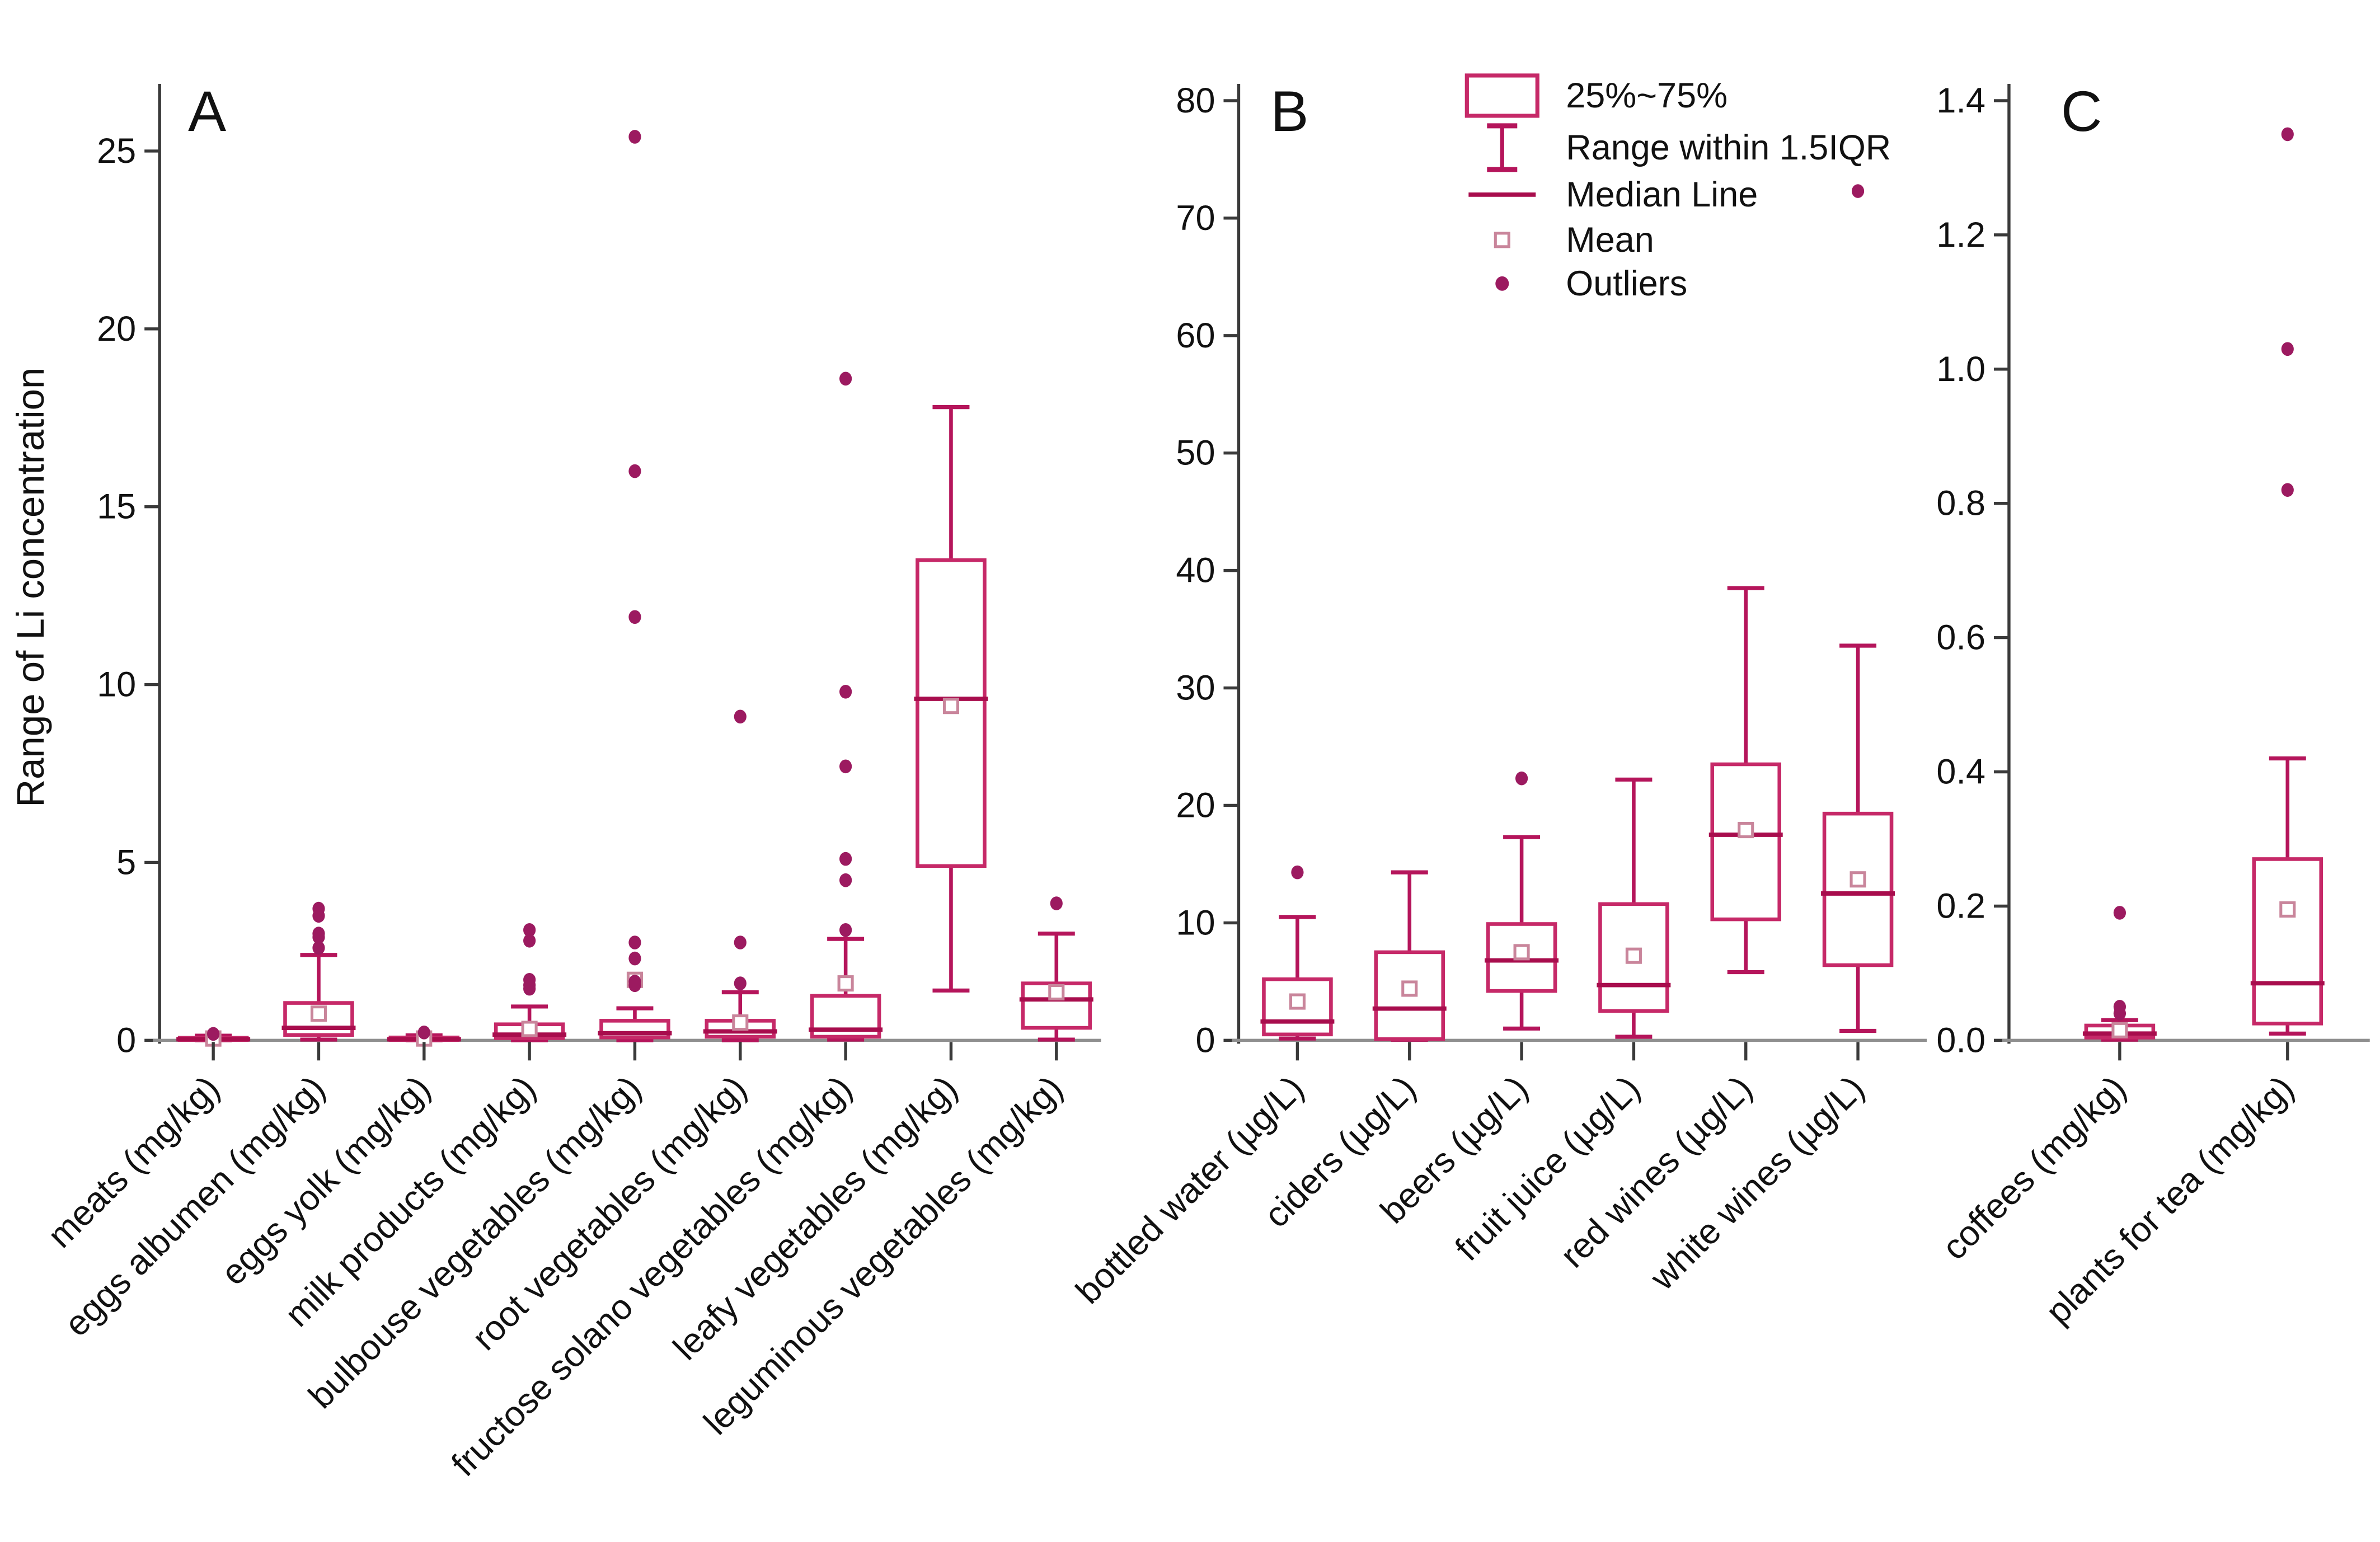  What do you see at coordinates (1858, 191) in the screenshot?
I see `panel-b-box-6-outlier-dot` at bounding box center [1858, 191].